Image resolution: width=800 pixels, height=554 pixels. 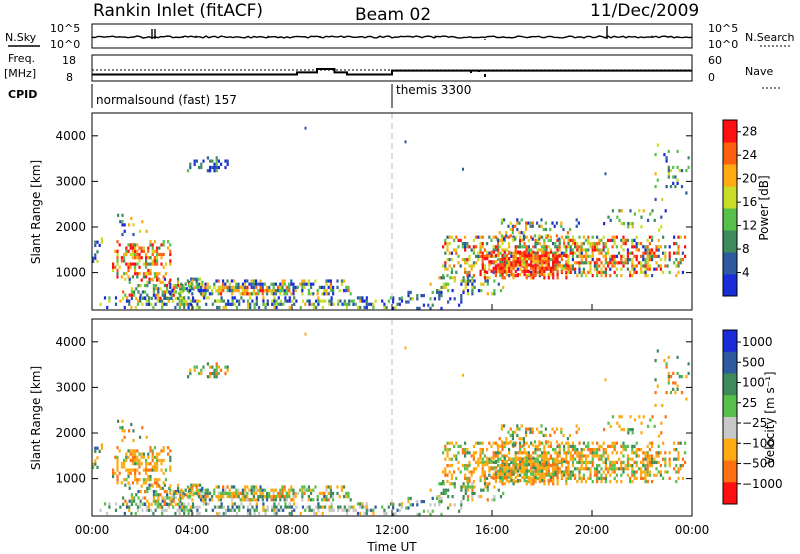 I want to click on velocity-colorbar-swatch, so click(x=730, y=362).